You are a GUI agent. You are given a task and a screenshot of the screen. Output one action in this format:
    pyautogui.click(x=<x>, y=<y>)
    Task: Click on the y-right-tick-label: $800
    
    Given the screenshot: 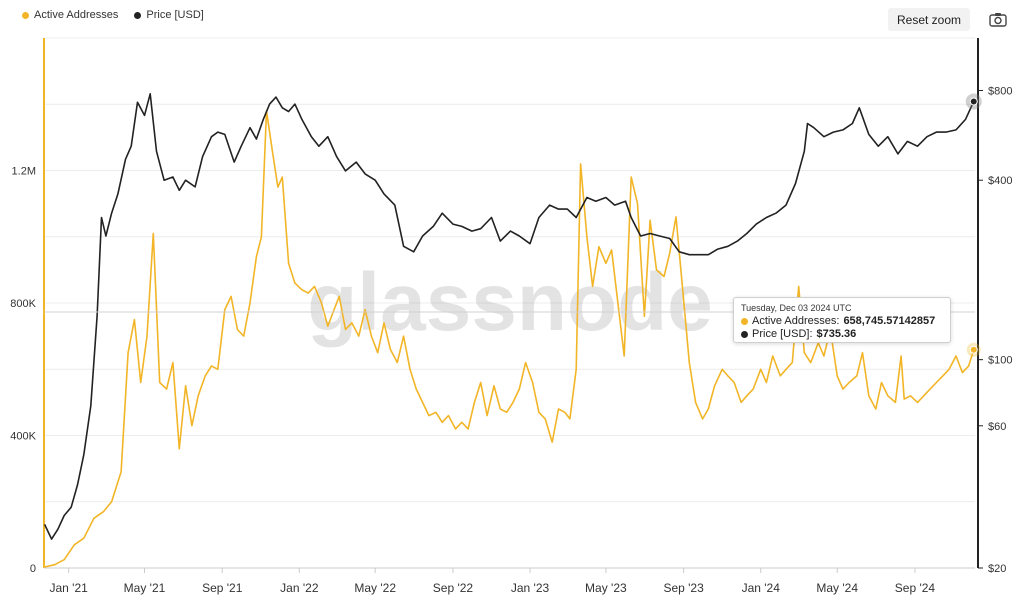 What is the action you would take?
    pyautogui.click(x=1000, y=91)
    